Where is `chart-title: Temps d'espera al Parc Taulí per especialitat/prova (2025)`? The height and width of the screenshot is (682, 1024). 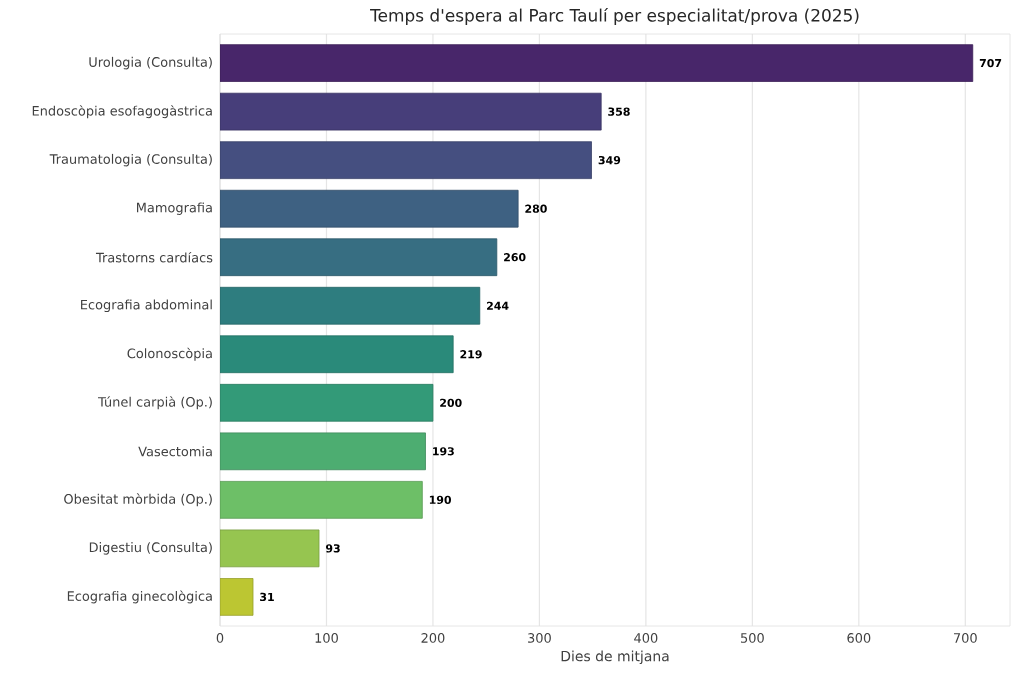 chart-title: Temps d'espera al Parc Taulí per especialitat/prova (2025) is located at coordinates (614, 16).